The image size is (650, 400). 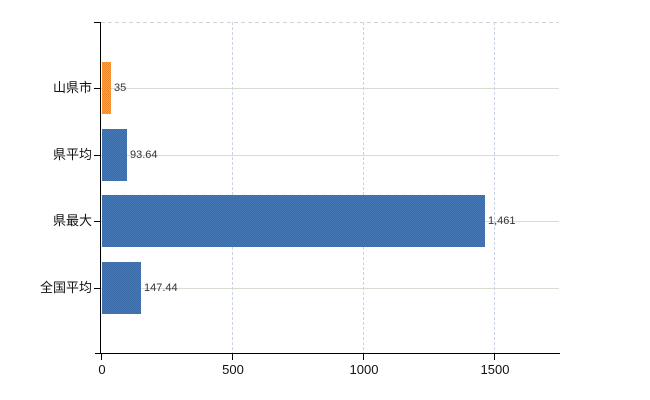 I want to click on y-axis-top-tick, so click(x=97, y=22).